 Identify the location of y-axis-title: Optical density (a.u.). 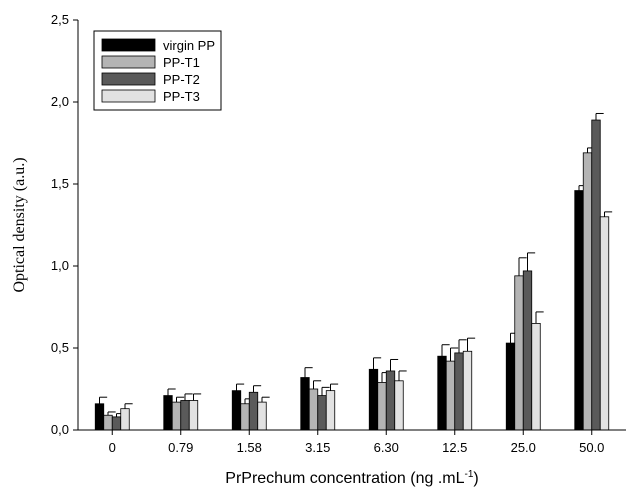
(19, 224).